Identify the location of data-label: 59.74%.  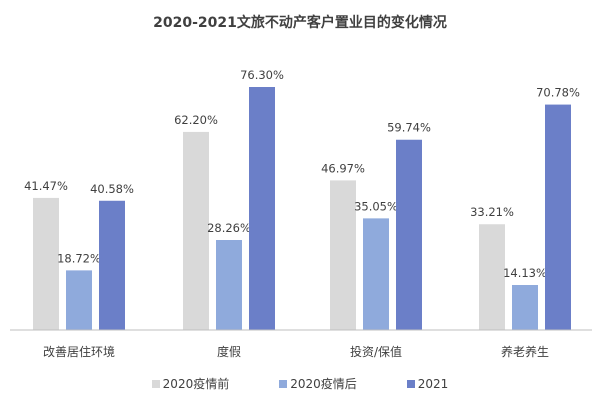
(409, 128).